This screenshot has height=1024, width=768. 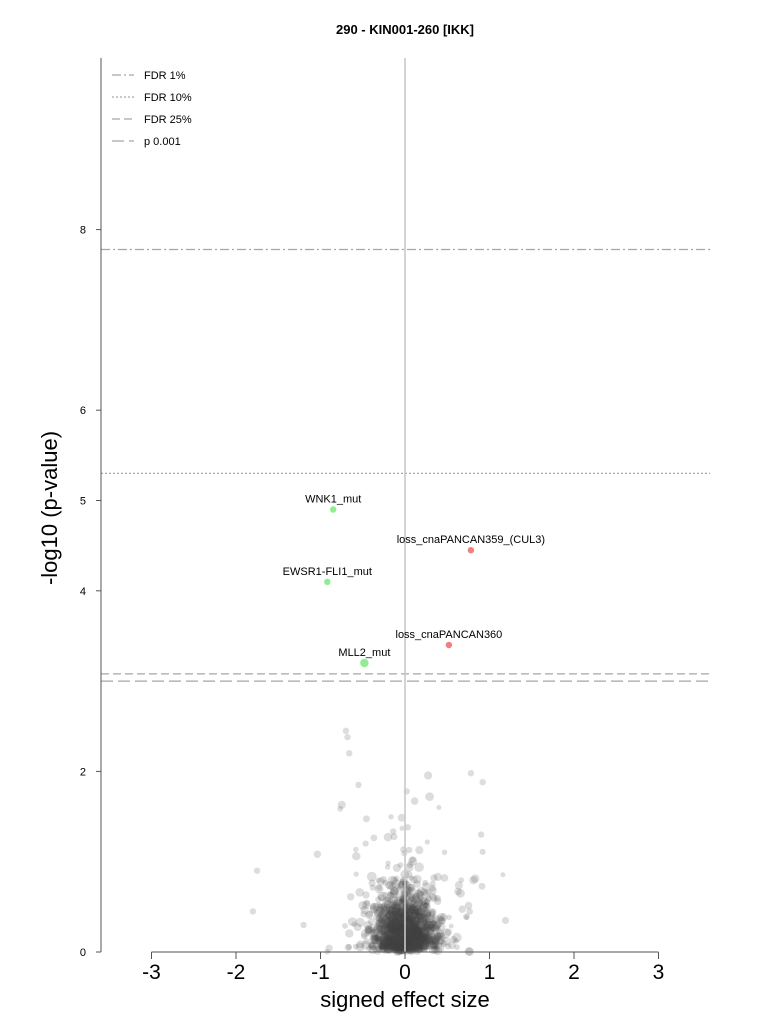 What do you see at coordinates (490, 972) in the screenshot?
I see `x-tick-label: 1` at bounding box center [490, 972].